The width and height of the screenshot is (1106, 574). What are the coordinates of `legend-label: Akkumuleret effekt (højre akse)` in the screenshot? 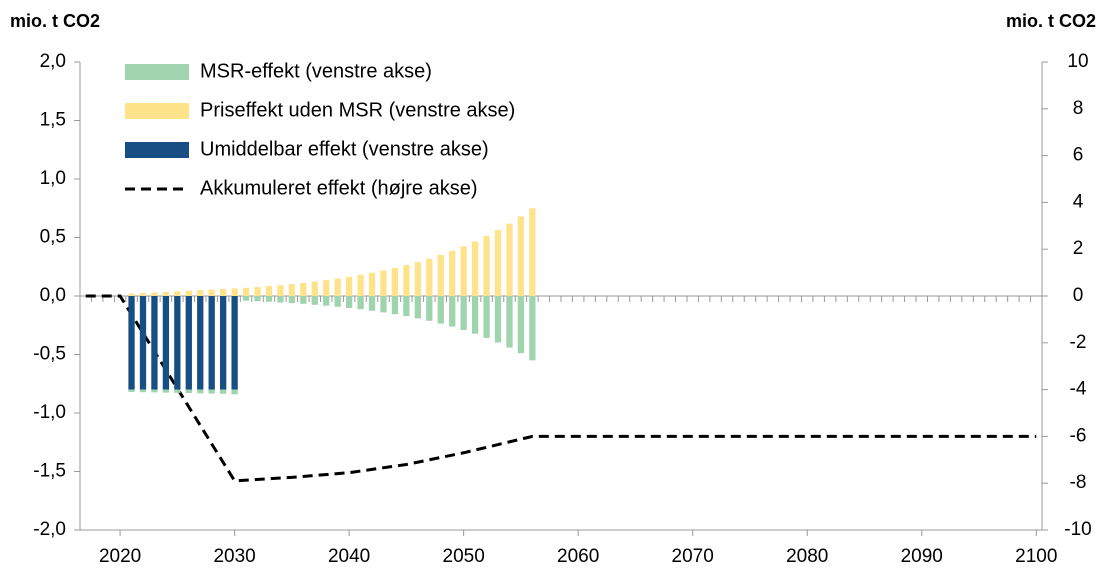 It's located at (339, 188).